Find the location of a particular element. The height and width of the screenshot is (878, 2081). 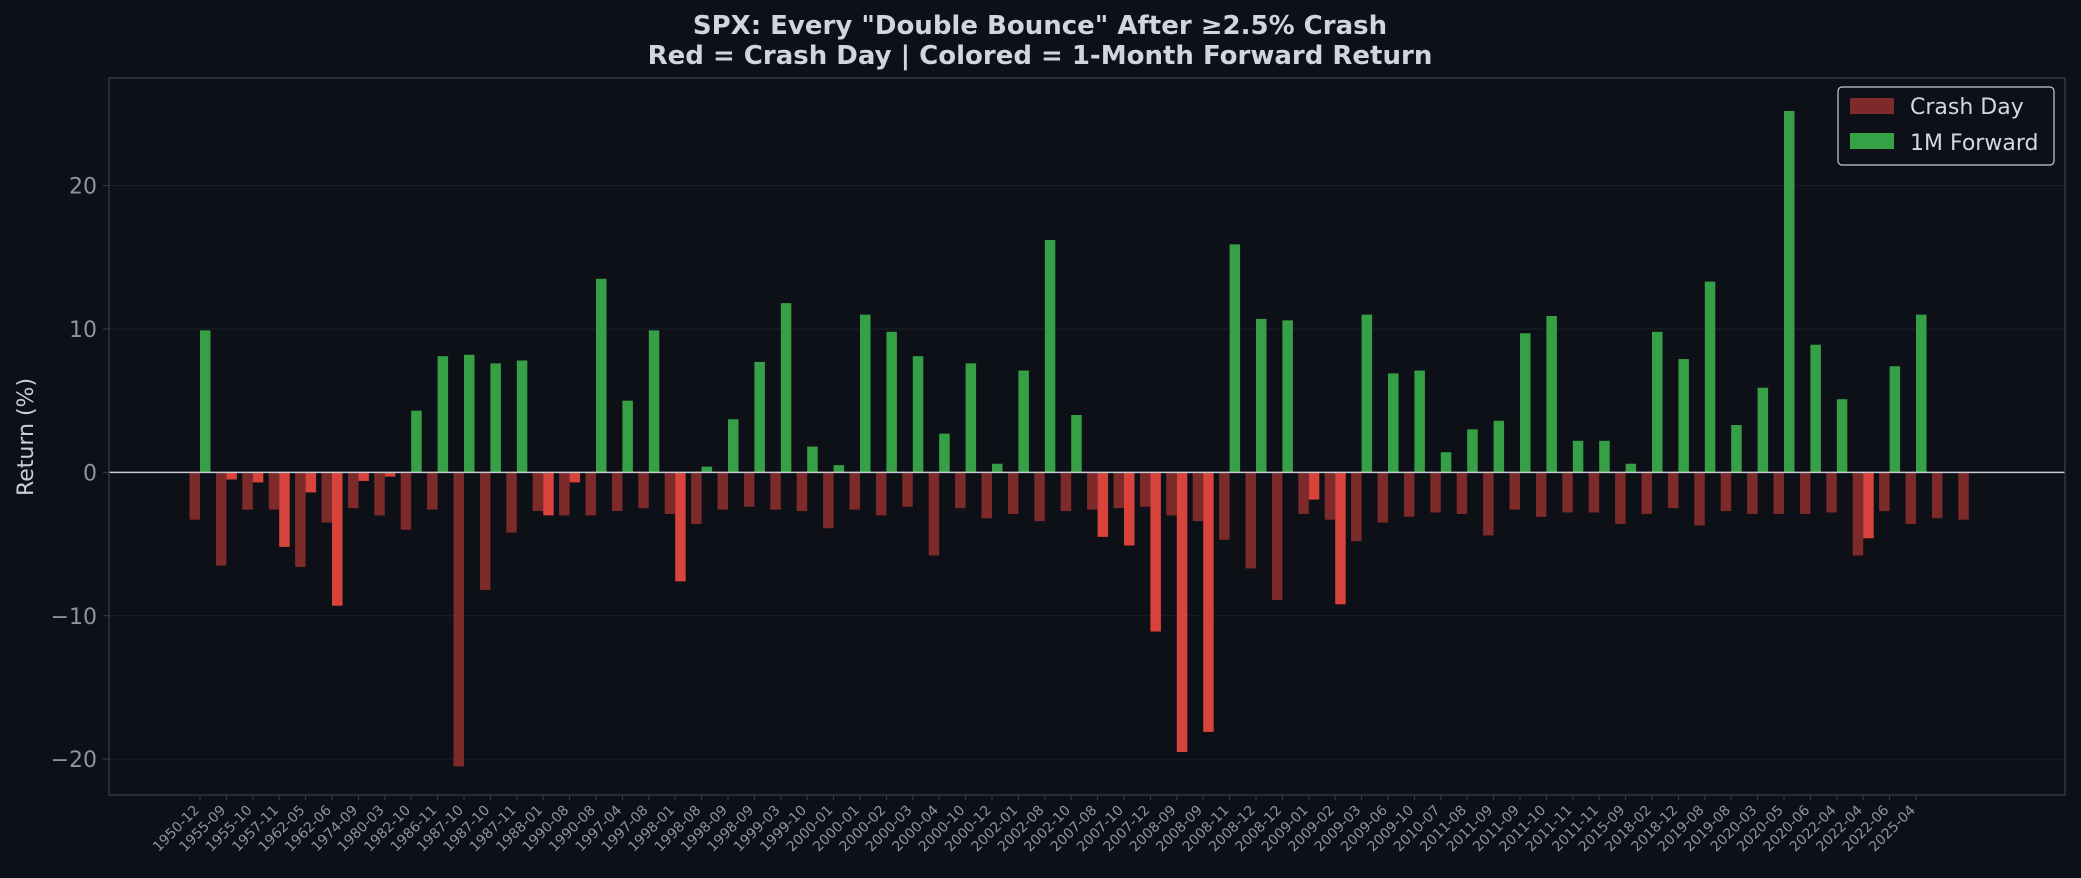

y-tick-label: −20 is located at coordinates (74, 760).